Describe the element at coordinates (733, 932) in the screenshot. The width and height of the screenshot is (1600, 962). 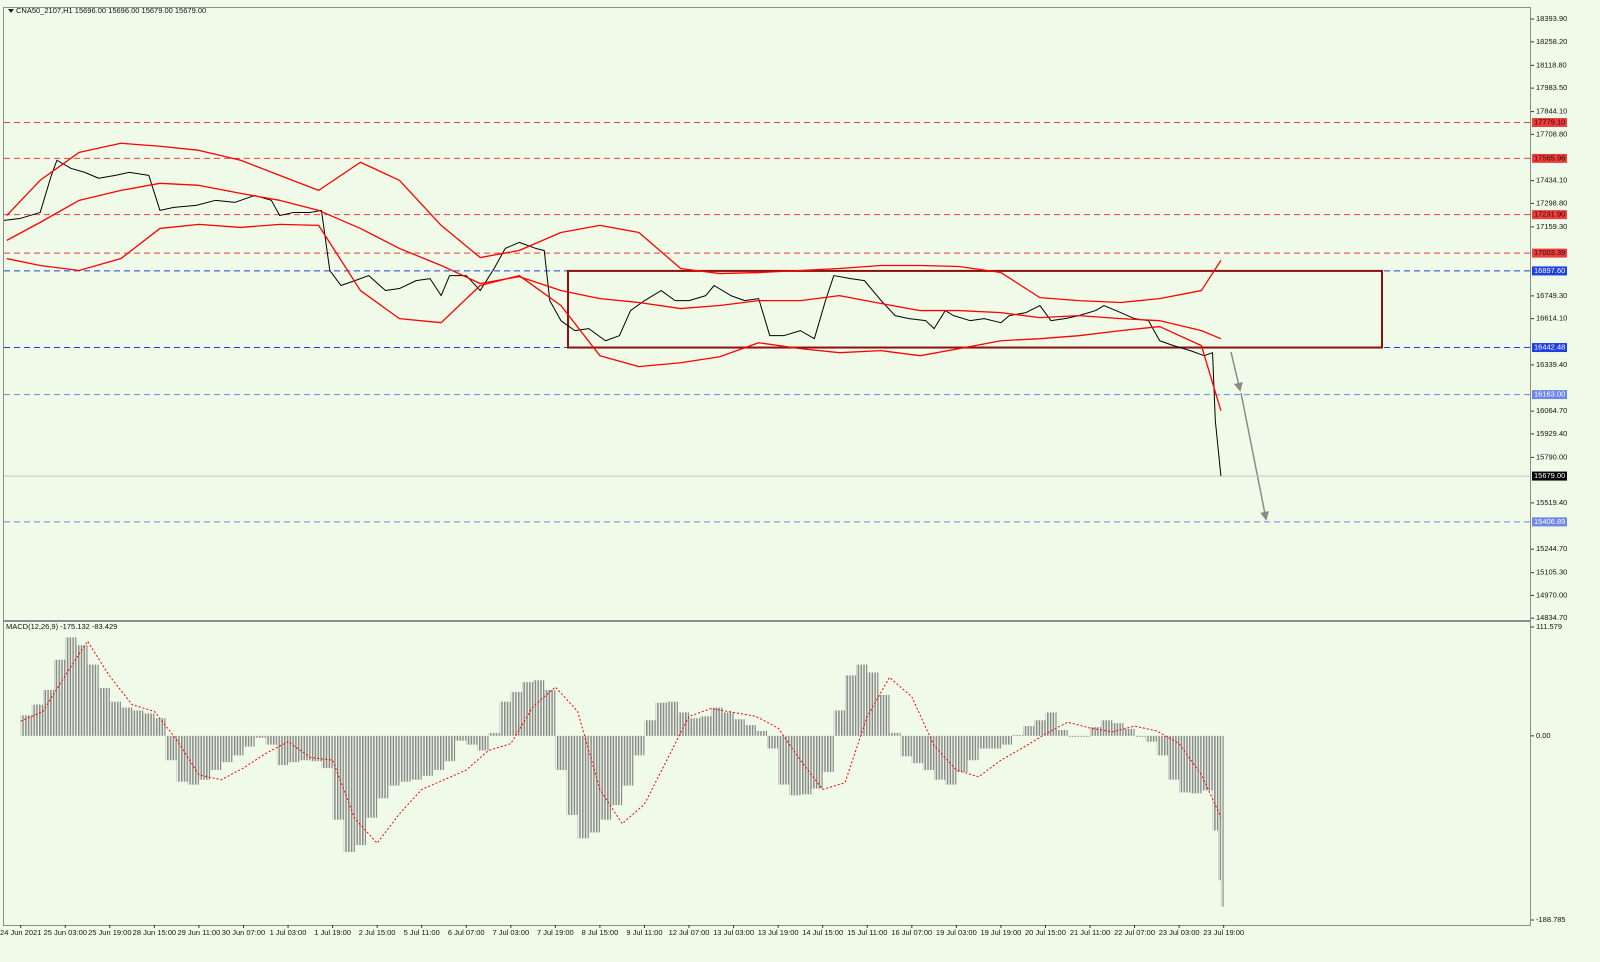
I see `x-tick-label: 13 Jul 03:00` at that location.